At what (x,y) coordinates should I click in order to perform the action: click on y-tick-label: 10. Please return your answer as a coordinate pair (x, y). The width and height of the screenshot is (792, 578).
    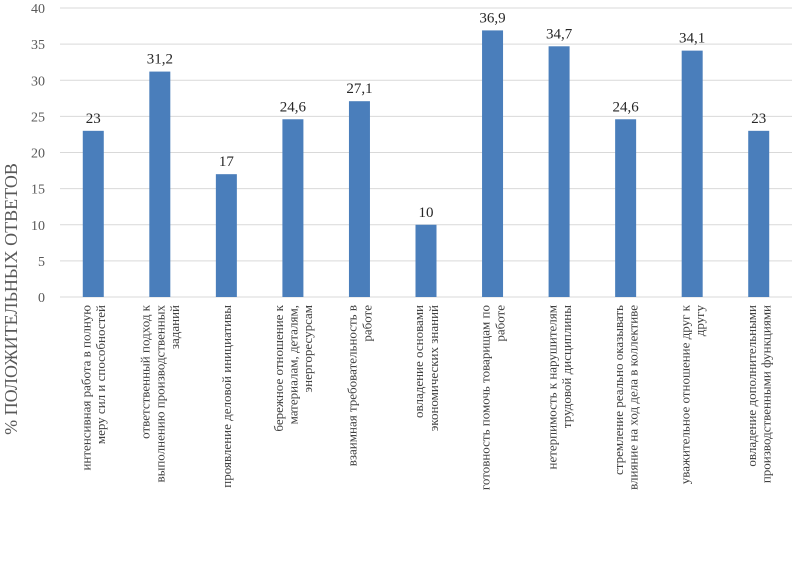
    Looking at the image, I should click on (38, 226).